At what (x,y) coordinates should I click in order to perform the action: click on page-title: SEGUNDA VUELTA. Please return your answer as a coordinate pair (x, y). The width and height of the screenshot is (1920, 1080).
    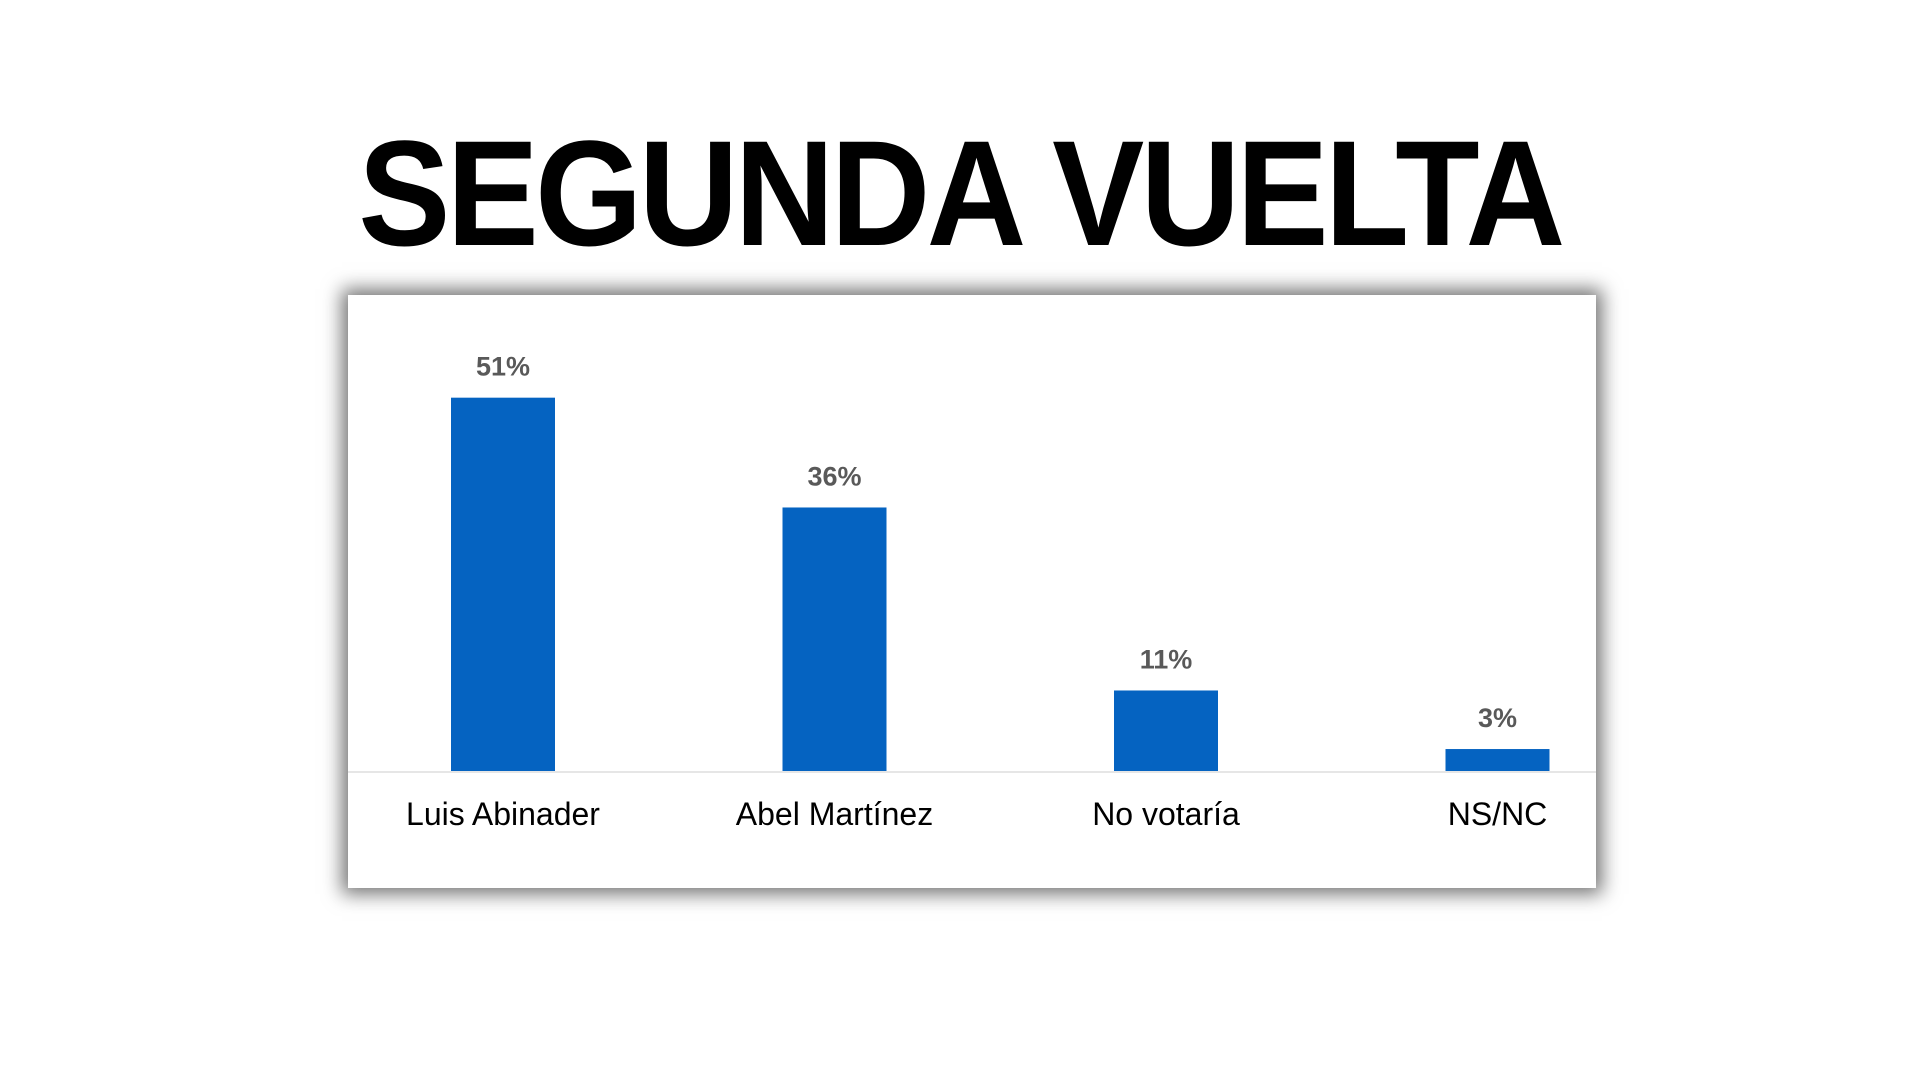
    Looking at the image, I should click on (961, 193).